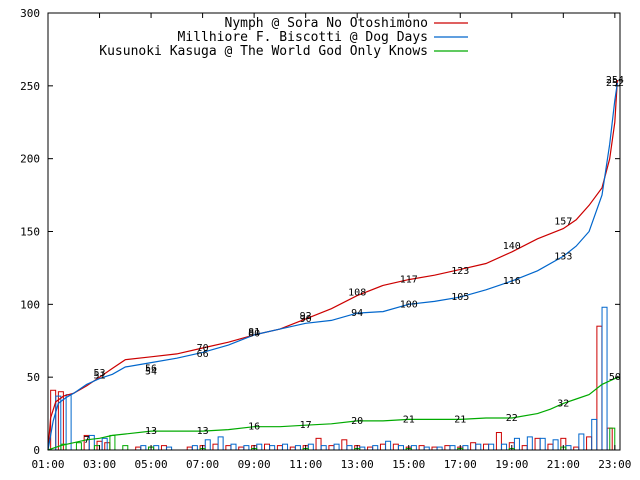  Describe the element at coordinates (151, 464) in the screenshot. I see `x-tick-label: 05:00` at that location.